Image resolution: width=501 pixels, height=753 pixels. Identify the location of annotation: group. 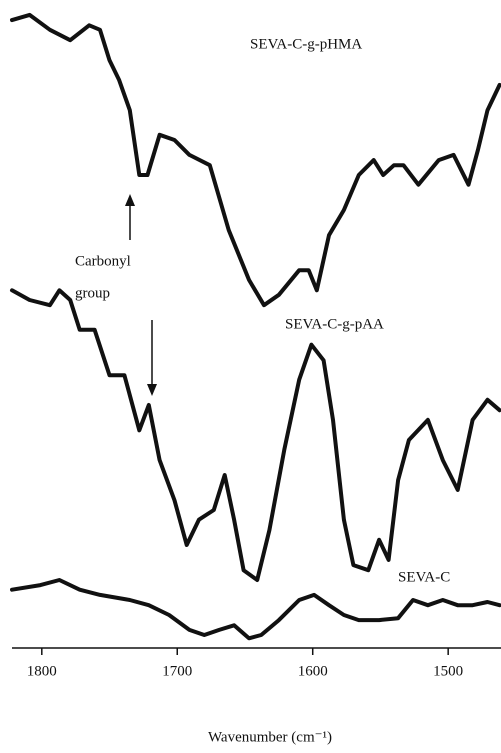
(92, 293).